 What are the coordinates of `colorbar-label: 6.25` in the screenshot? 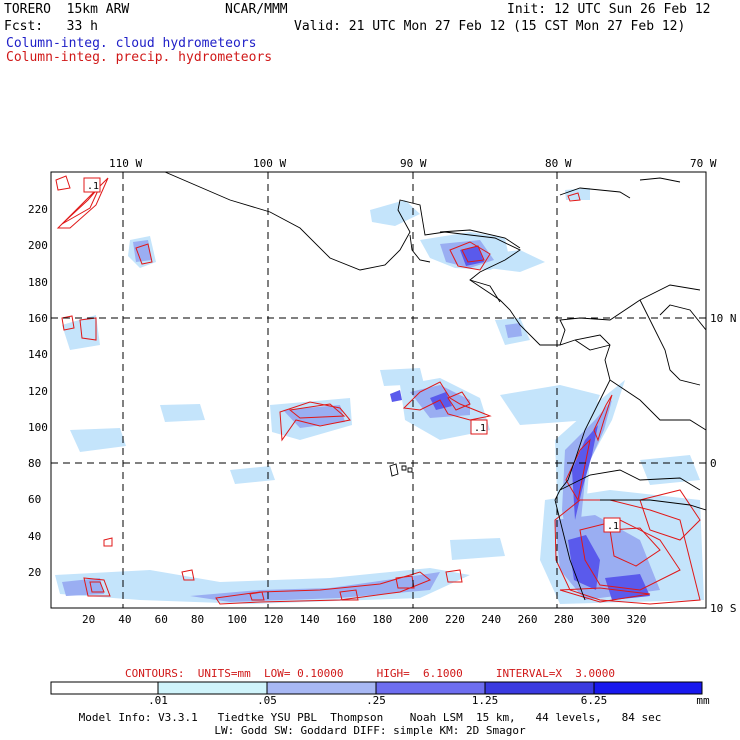 It's located at (594, 700).